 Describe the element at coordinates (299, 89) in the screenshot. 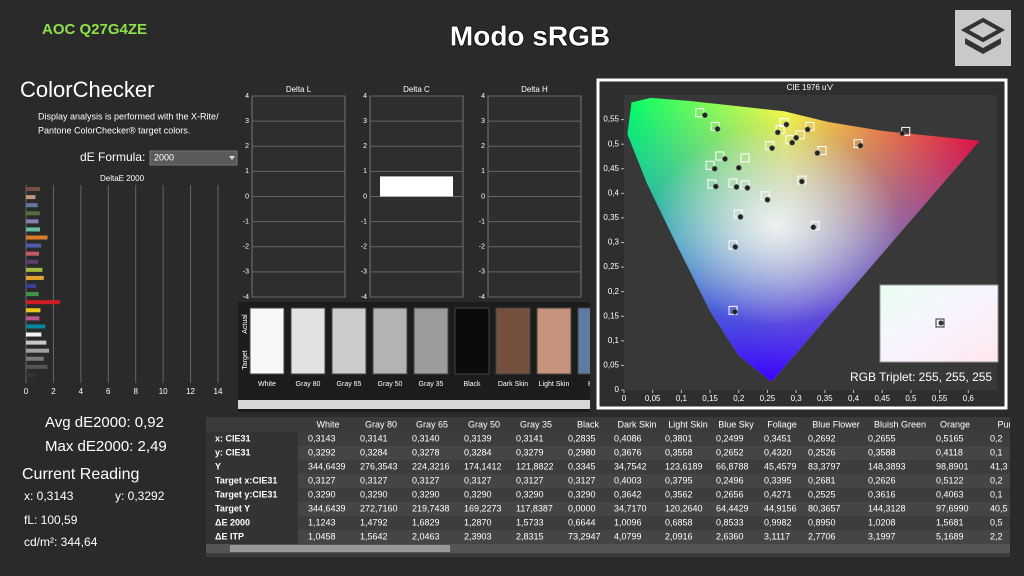

I see `chart-title: Delta L` at that location.